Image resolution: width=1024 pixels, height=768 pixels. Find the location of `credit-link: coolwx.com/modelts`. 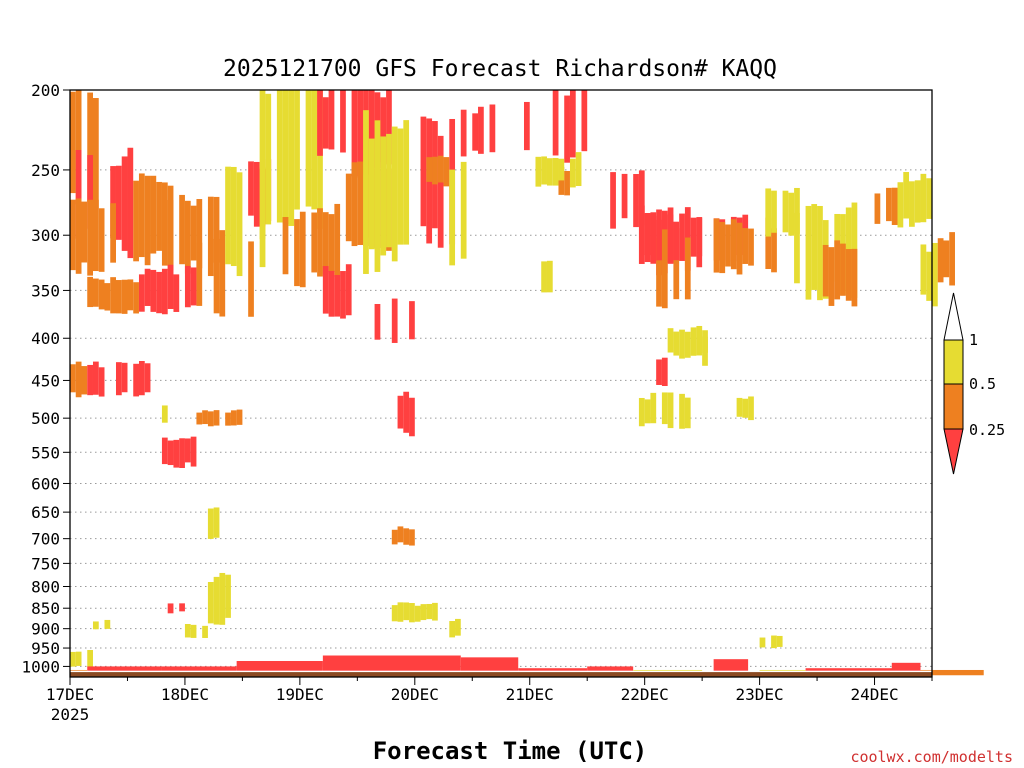

credit-link: coolwx.com/modelts is located at coordinates (931, 757).